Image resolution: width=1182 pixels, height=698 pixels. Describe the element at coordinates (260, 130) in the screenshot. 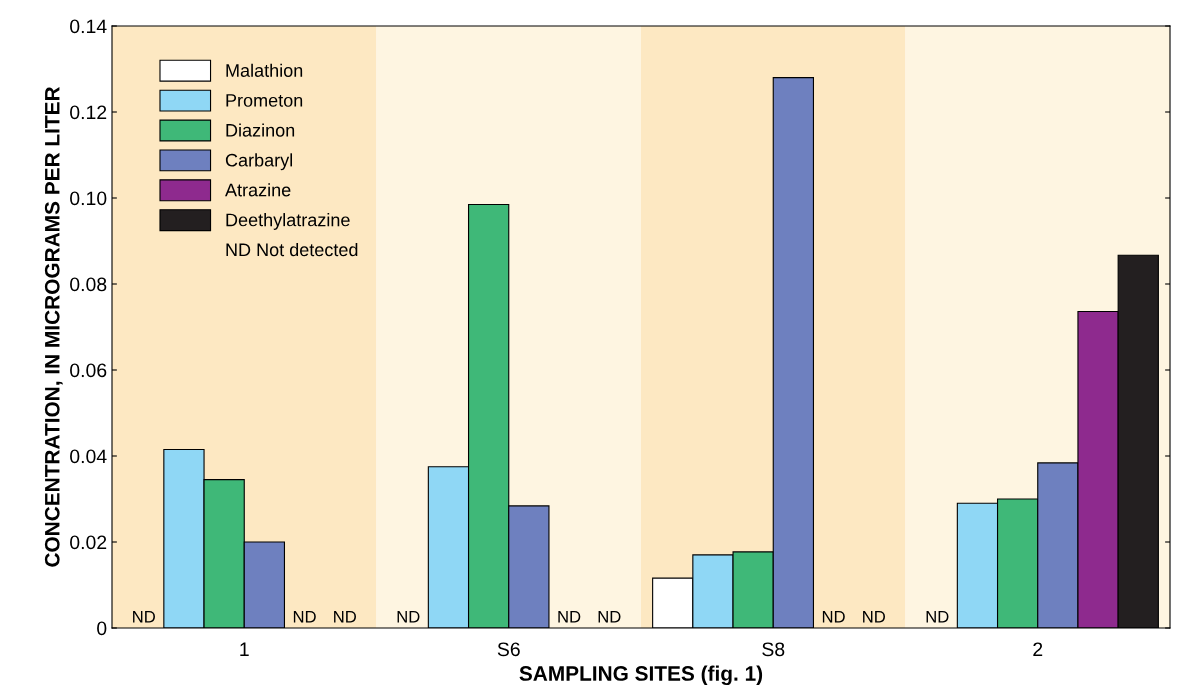

I see `legend-label: Diazinon` at that location.